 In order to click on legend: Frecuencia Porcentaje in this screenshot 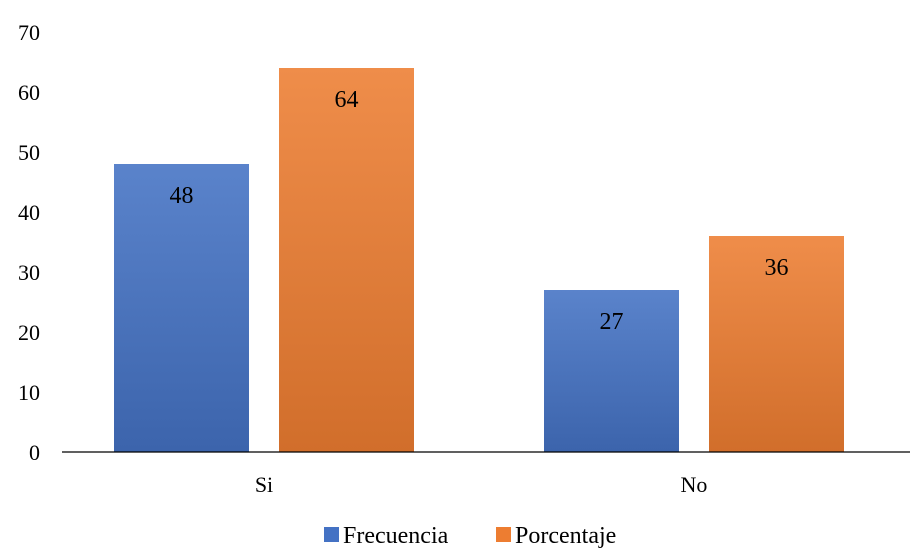, I will do `click(470, 536)`.